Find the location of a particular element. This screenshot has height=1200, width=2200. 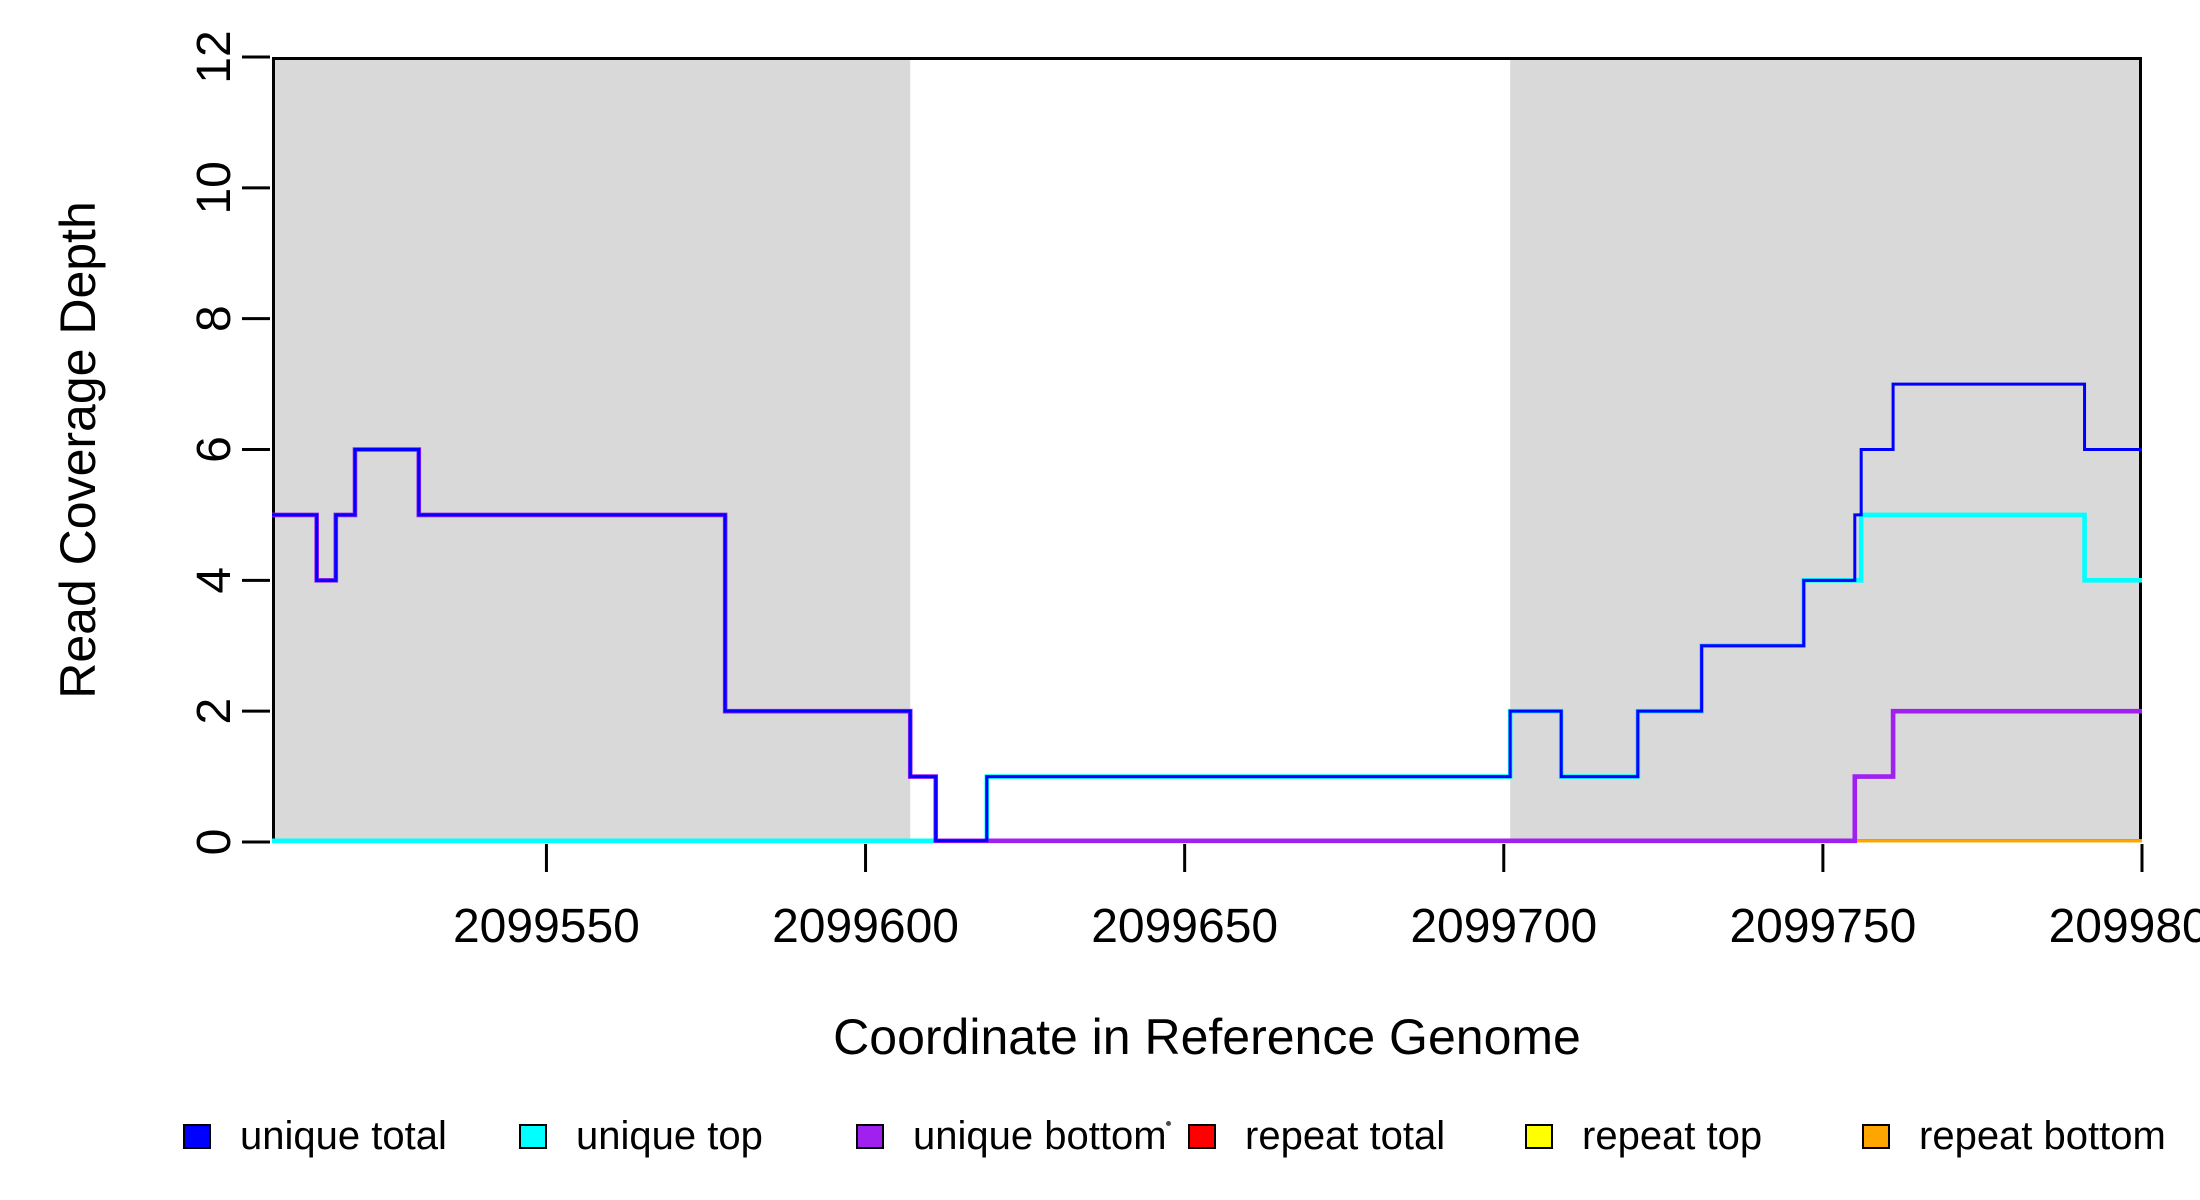

legend-label: repeat bottom is located at coordinates (2042, 1135).